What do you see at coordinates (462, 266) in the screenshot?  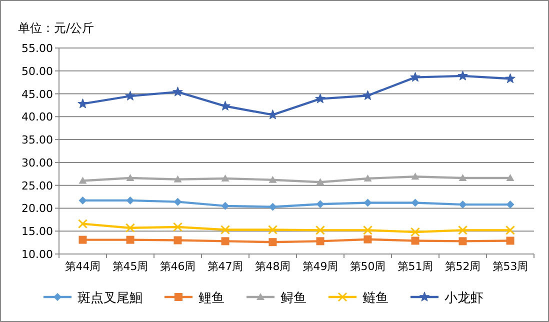 I see `x-tick-label: 第52周` at bounding box center [462, 266].